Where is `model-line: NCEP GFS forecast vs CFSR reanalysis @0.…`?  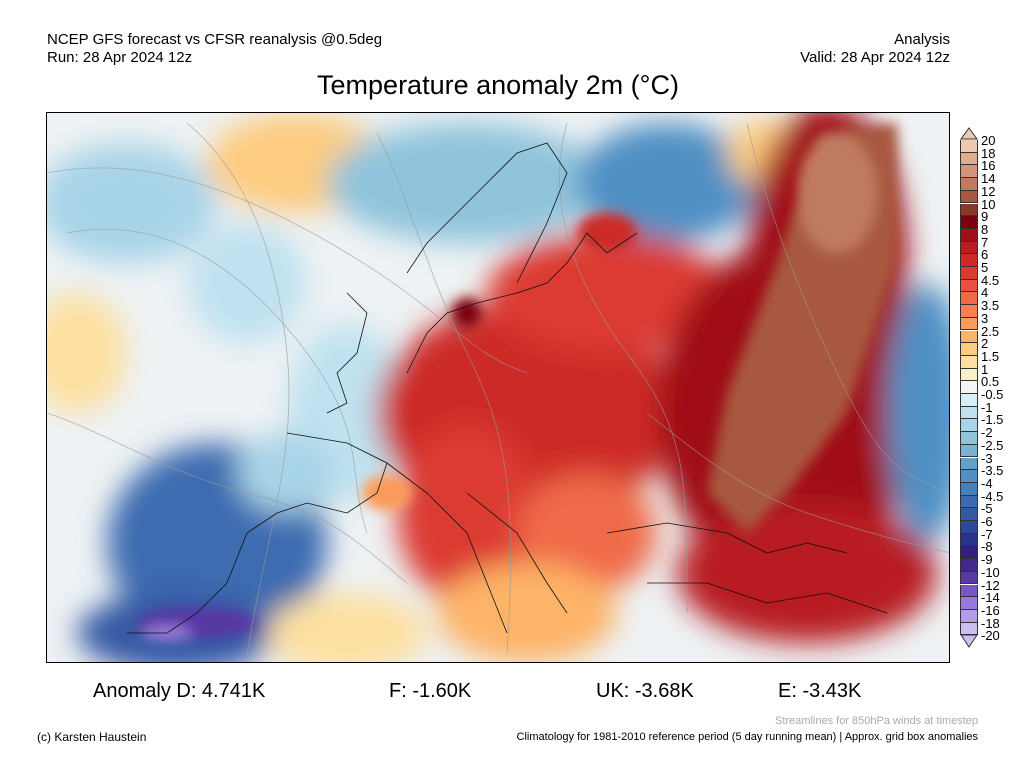
model-line: NCEP GFS forecast vs CFSR reanalysis @0.… is located at coordinates (215, 39).